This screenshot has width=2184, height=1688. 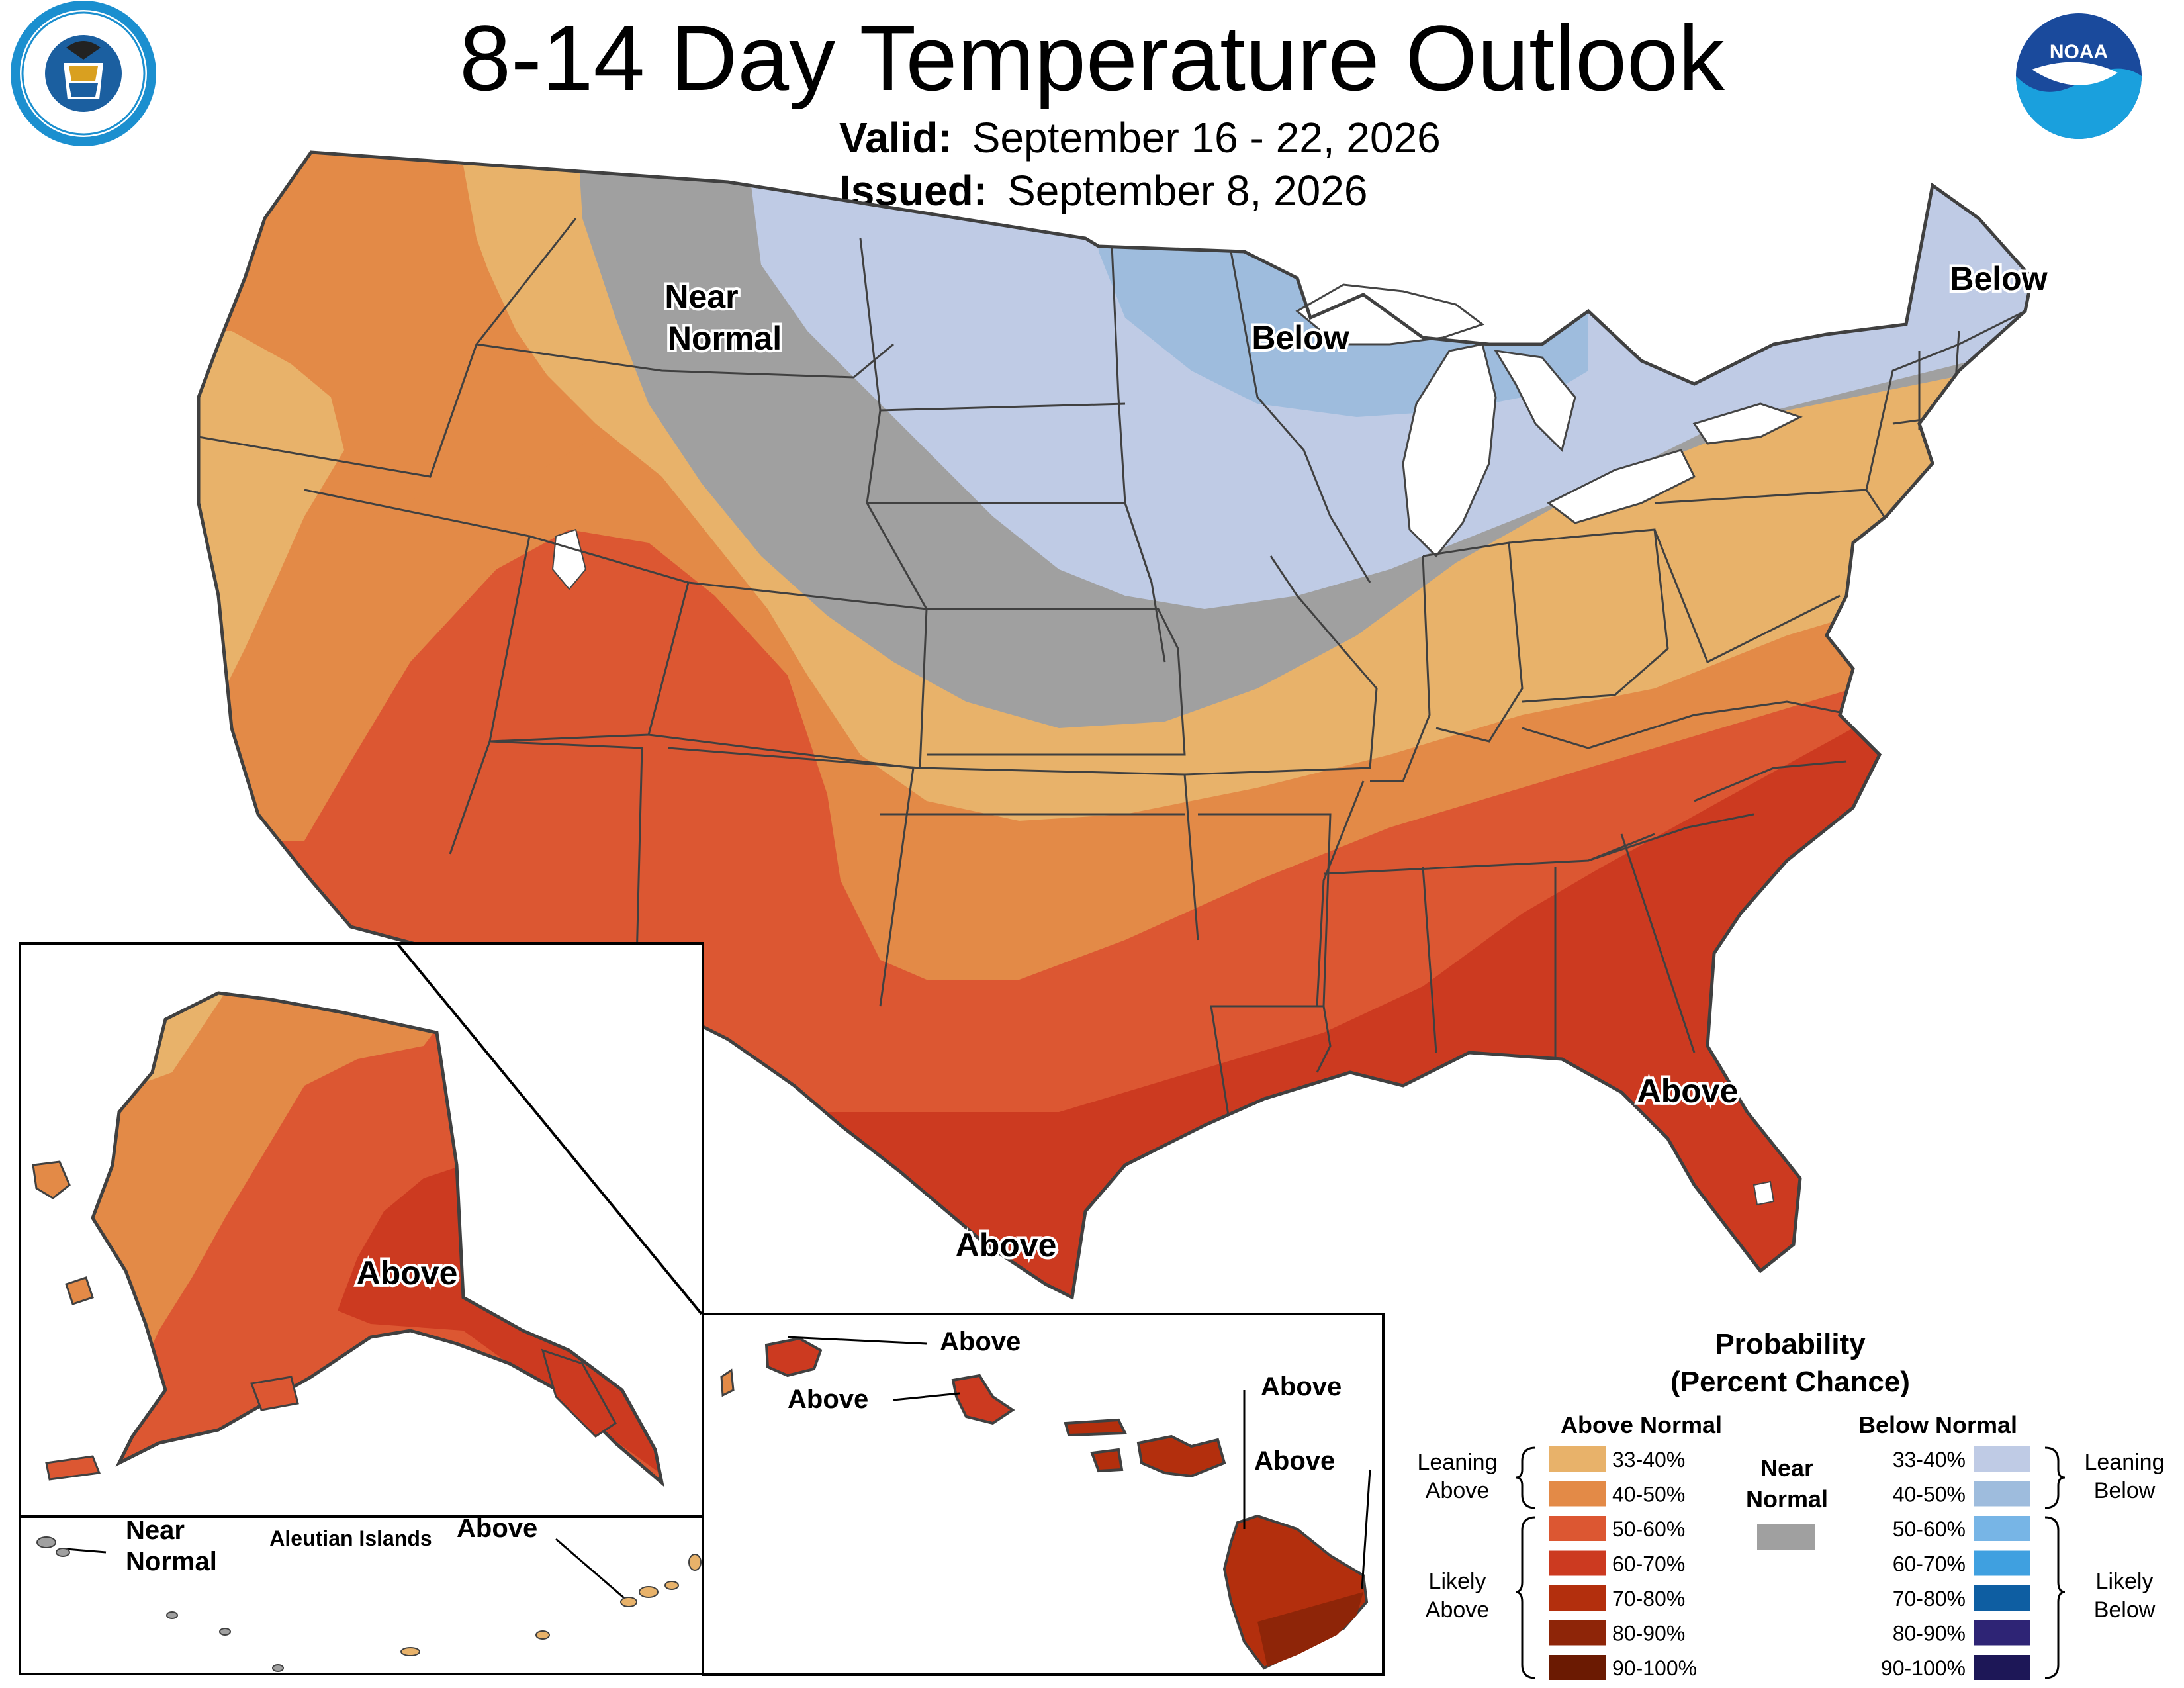 I want to click on legend-below-label: 70-80%, so click(x=1929, y=1599).